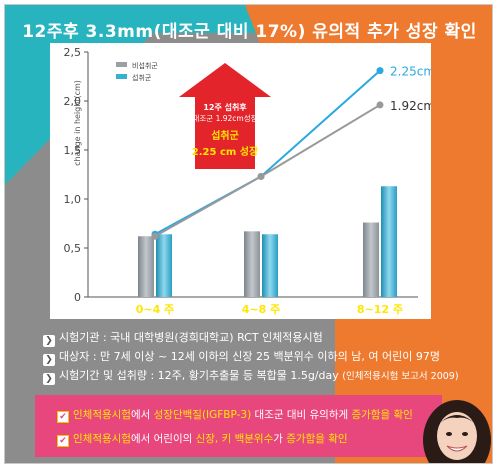 The height and width of the screenshot is (470, 499). What do you see at coordinates (202, 415) in the screenshot?
I see `conclusion-text: 성장단백질(IGFBP-3)` at bounding box center [202, 415].